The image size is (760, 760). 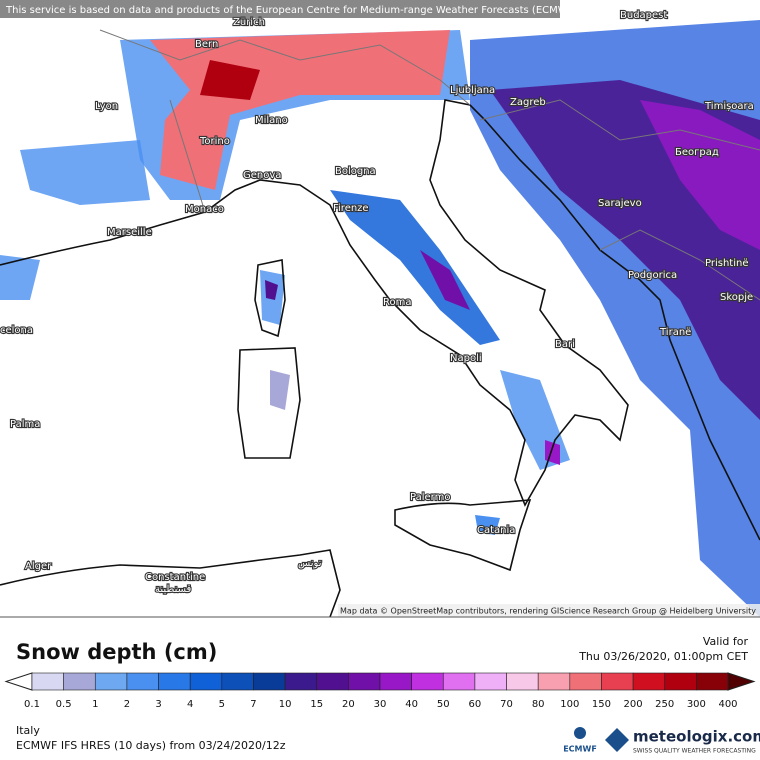 What do you see at coordinates (633, 704) in the screenshot?
I see `colorbar-tick-label: 200` at bounding box center [633, 704].